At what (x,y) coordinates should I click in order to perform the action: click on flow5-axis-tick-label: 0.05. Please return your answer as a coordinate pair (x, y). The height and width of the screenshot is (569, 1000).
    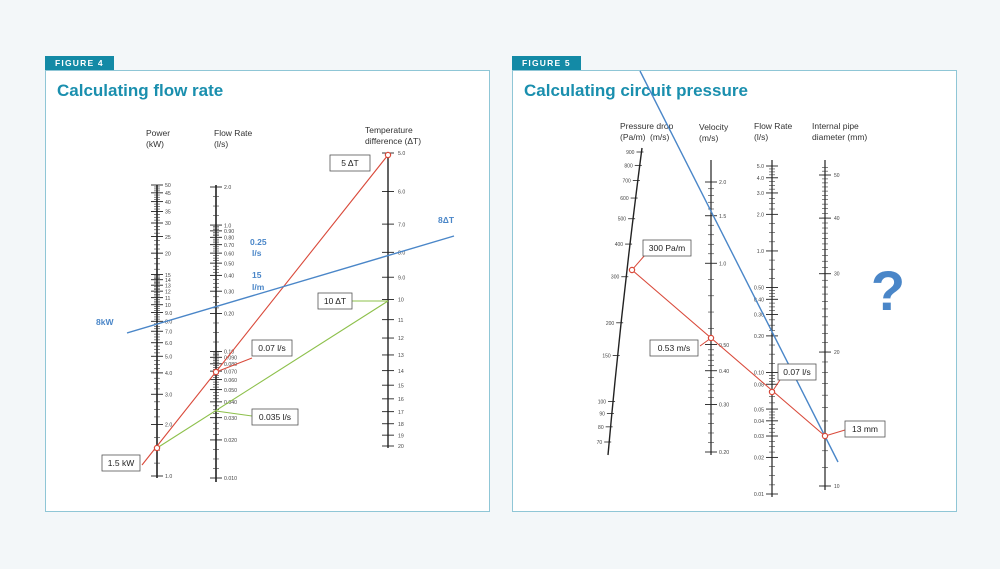
    Looking at the image, I should click on (759, 410).